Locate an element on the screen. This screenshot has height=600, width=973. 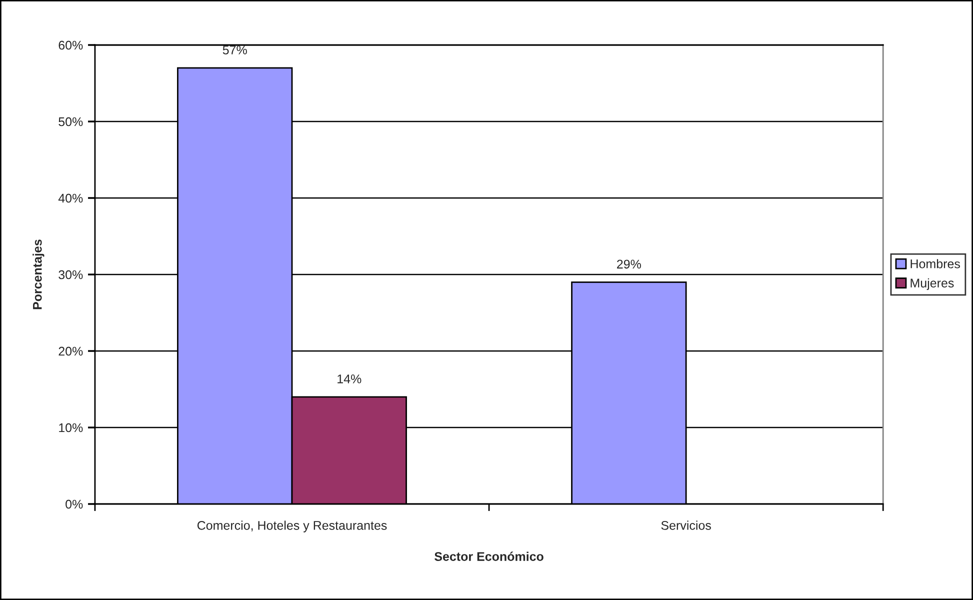
legend-label: Hombres is located at coordinates (935, 263).